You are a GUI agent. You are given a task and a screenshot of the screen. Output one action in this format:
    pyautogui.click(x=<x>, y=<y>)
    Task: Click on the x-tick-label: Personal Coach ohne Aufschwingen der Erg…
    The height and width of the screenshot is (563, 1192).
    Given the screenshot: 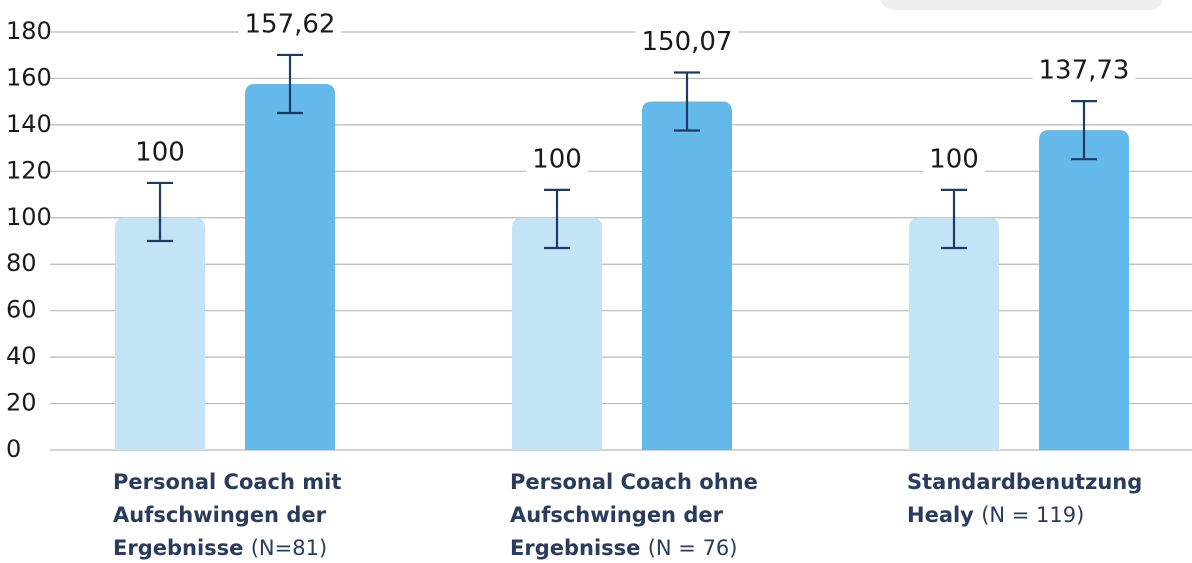 What is the action you would take?
    pyautogui.click(x=637, y=515)
    